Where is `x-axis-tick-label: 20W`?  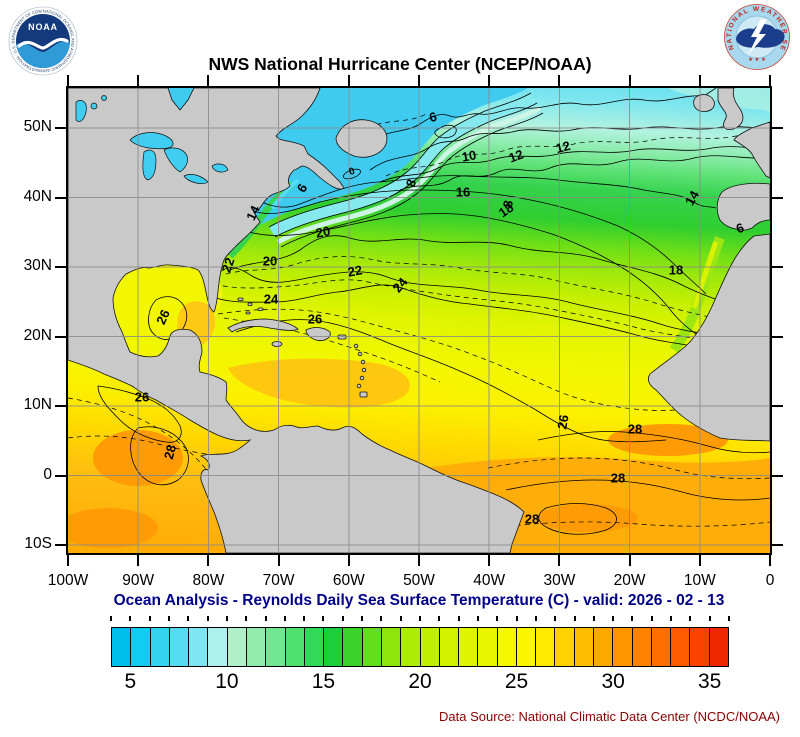 x-axis-tick-label: 20W is located at coordinates (629, 580).